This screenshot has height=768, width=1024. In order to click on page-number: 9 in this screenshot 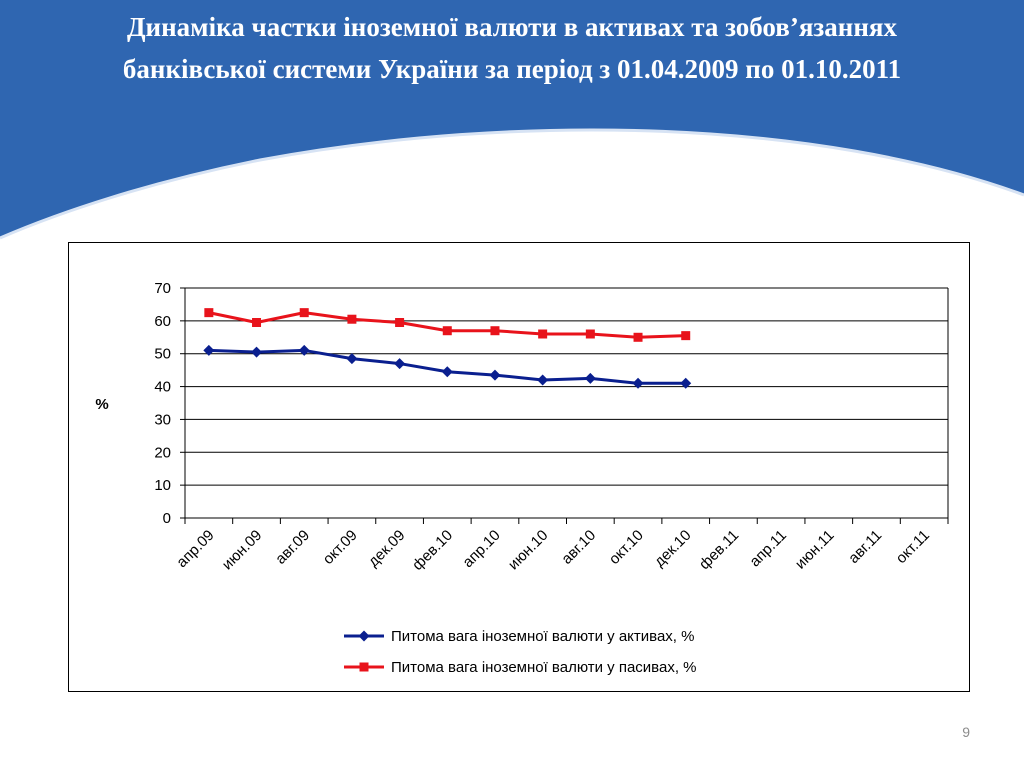, I will do `click(966, 732)`.